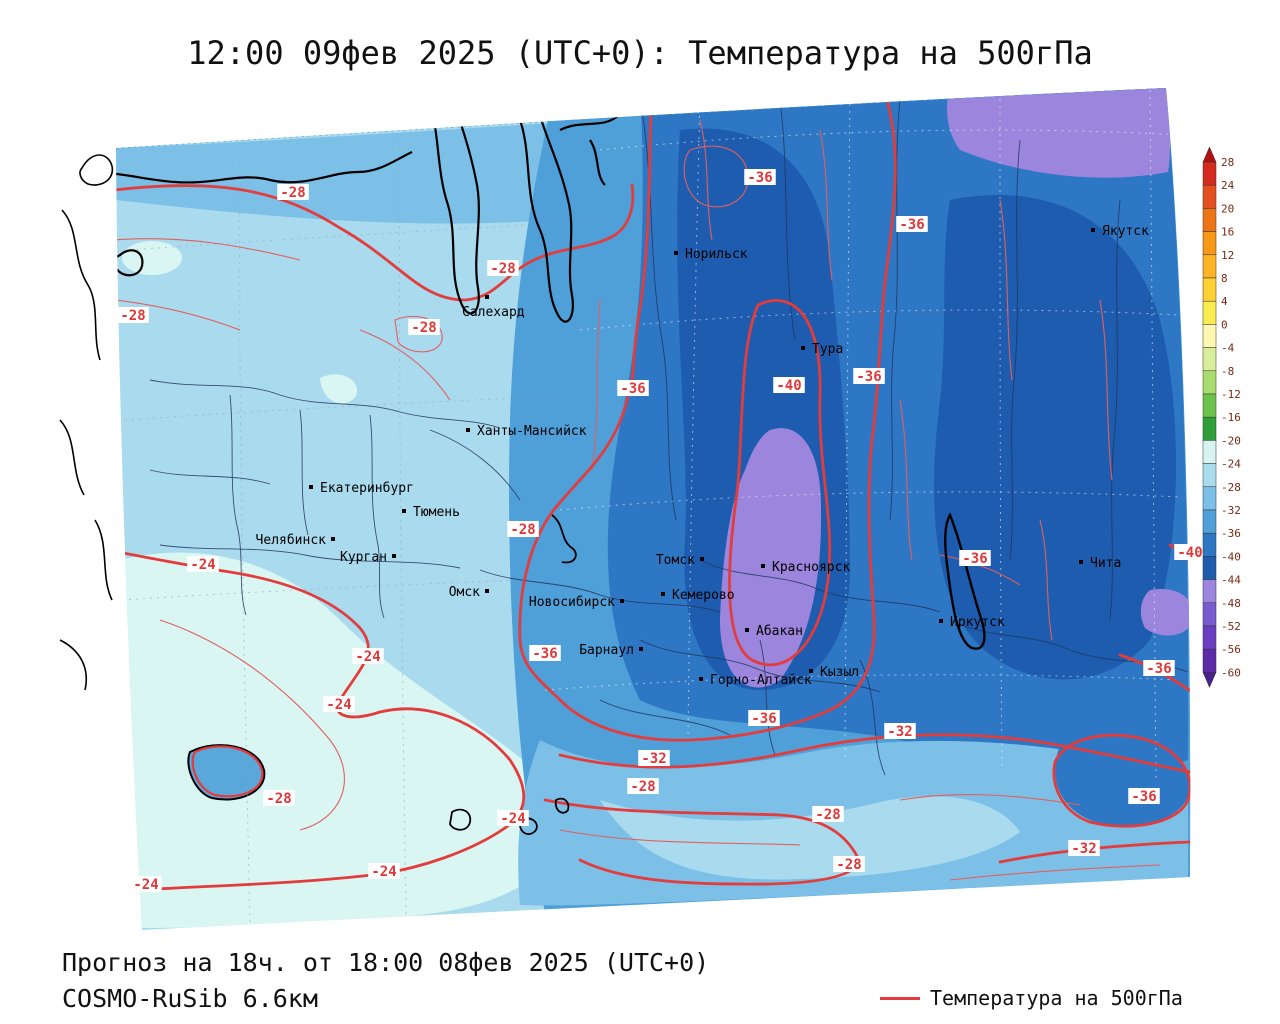 This screenshot has height=1024, width=1280. I want to click on colorbar-tick-label: 8, so click(1224, 278).